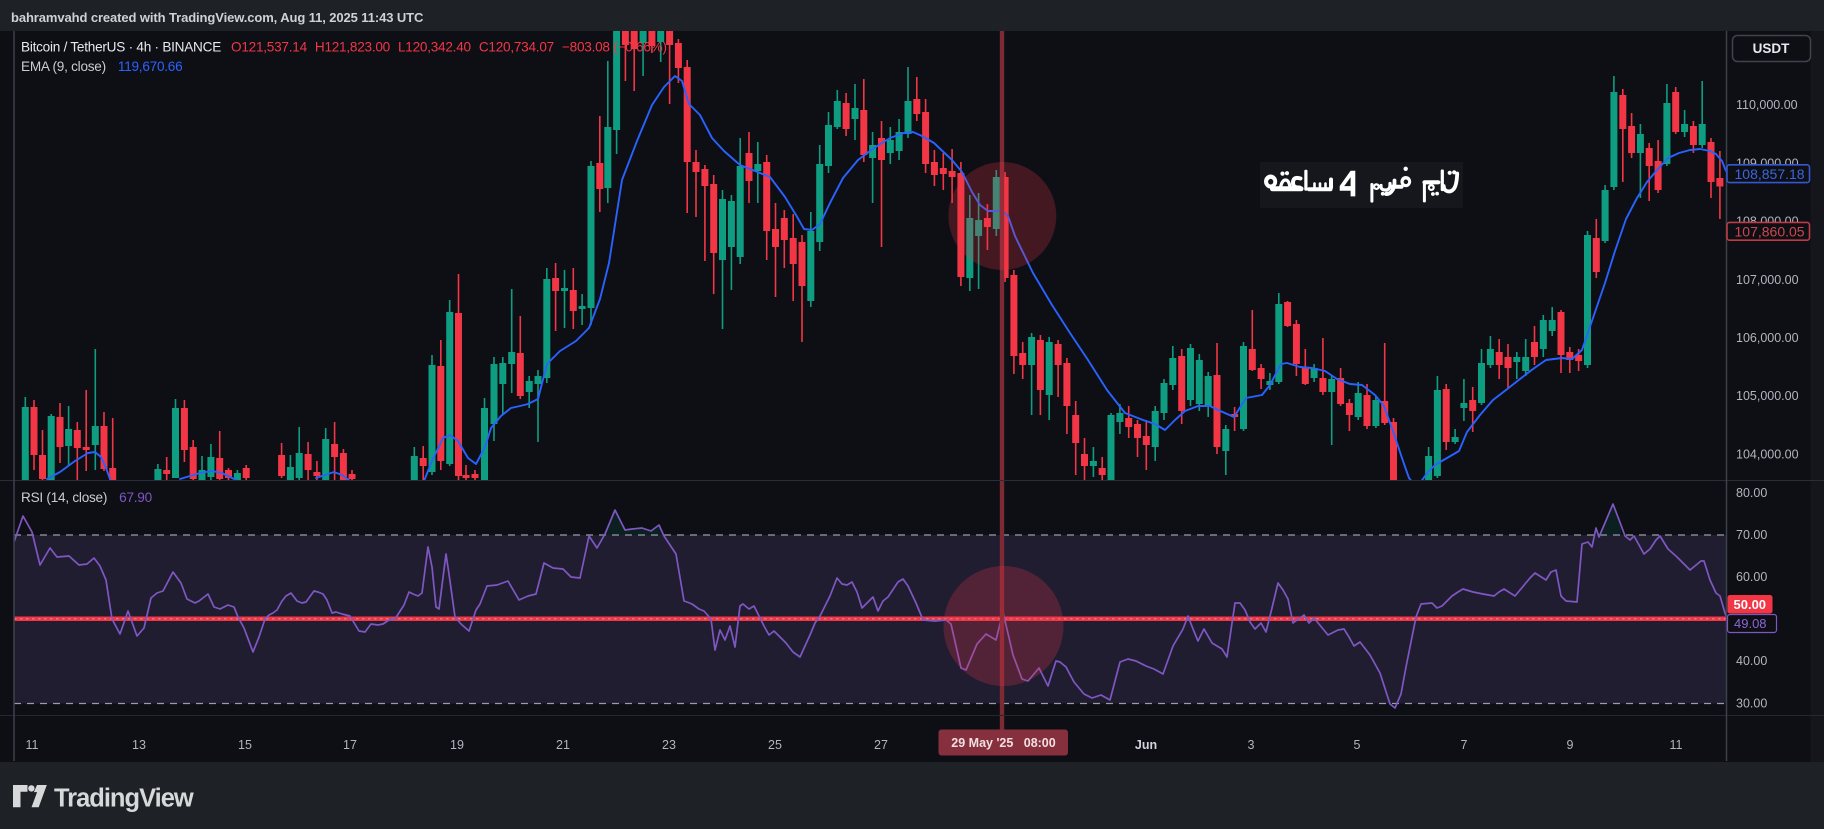 The height and width of the screenshot is (829, 1824). Describe the element at coordinates (139, 745) in the screenshot. I see `svg-text: 13` at that location.